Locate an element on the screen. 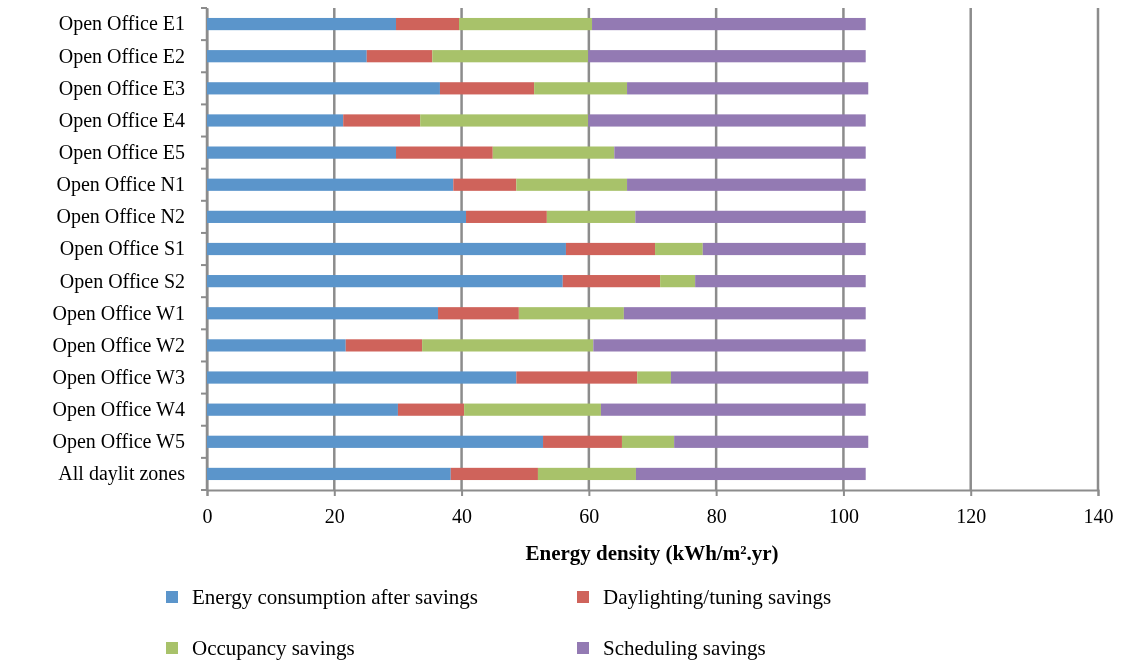 Image resolution: width=1125 pixels, height=664 pixels. y-tick-label: Open Office E5 is located at coordinates (121, 152).